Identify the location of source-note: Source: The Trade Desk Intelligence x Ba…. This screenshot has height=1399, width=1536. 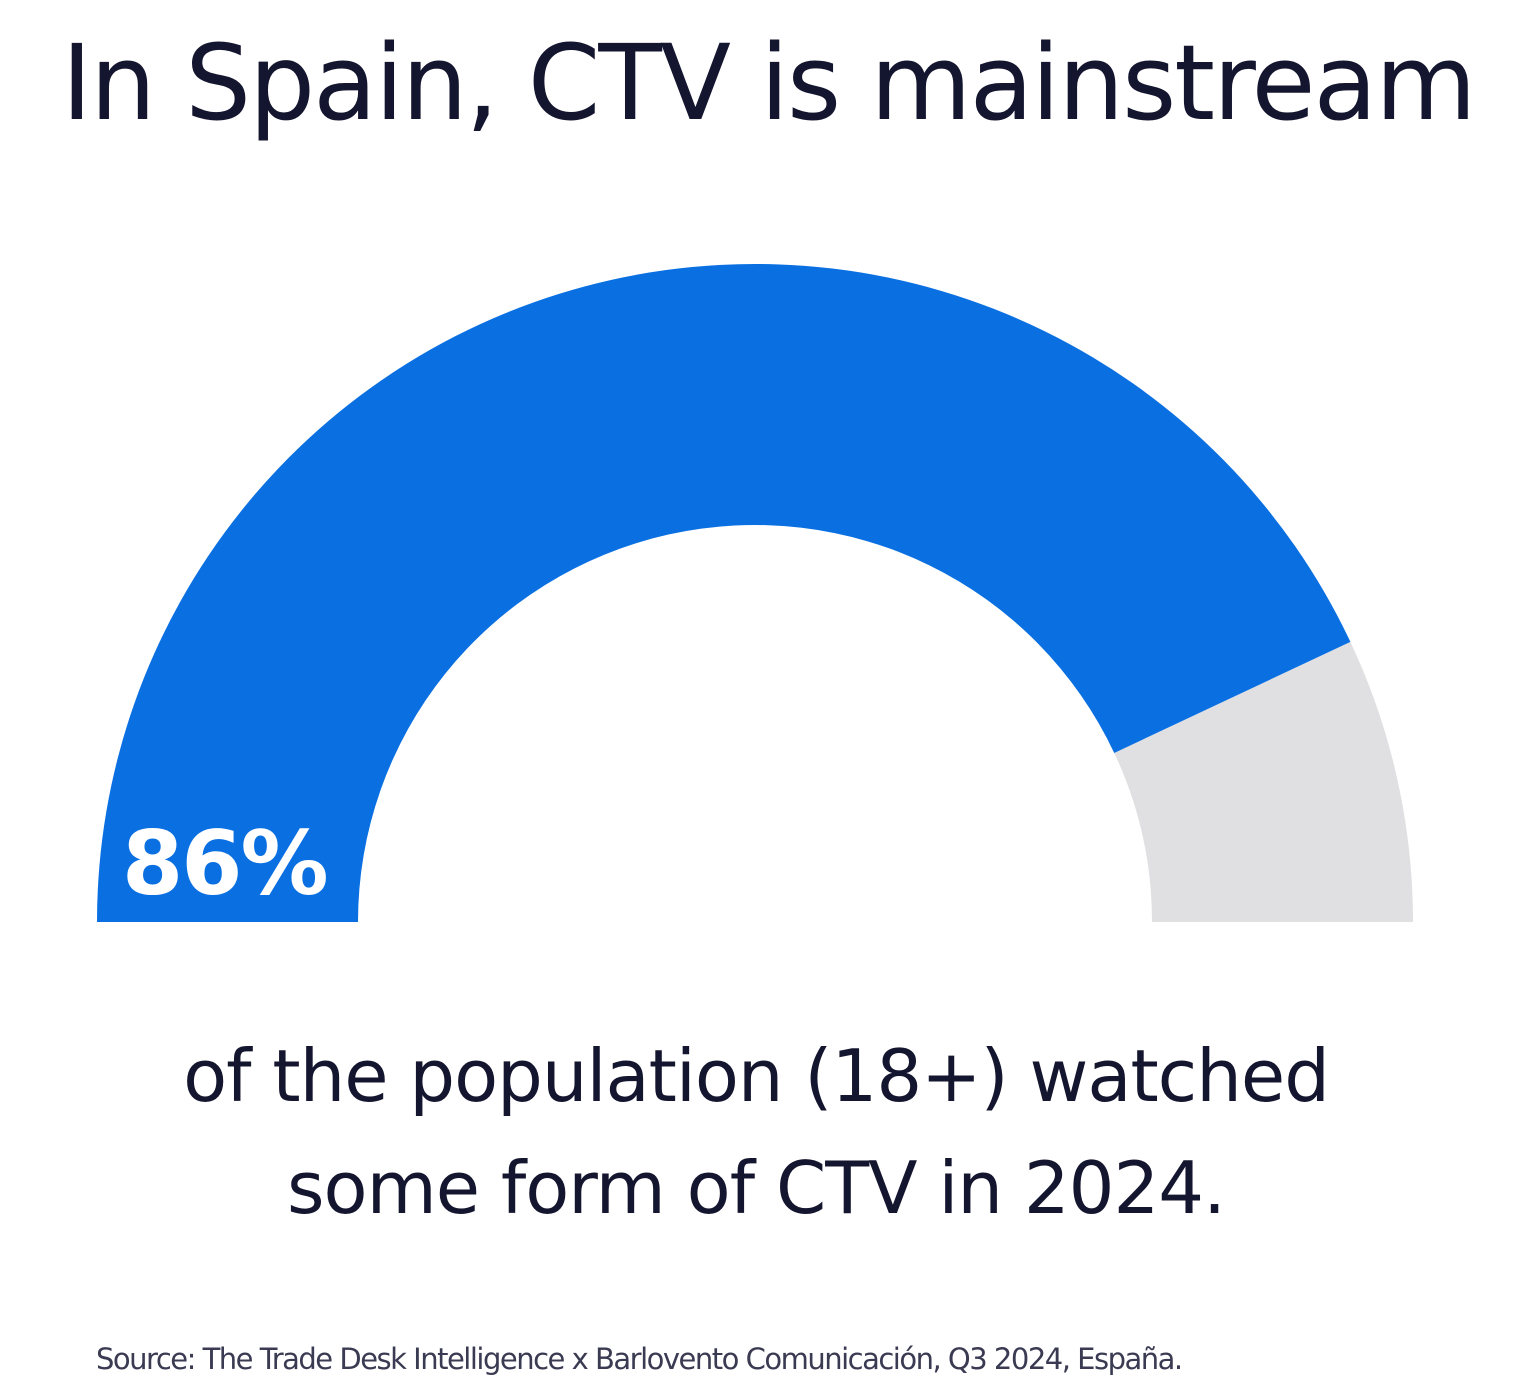
(639, 1359).